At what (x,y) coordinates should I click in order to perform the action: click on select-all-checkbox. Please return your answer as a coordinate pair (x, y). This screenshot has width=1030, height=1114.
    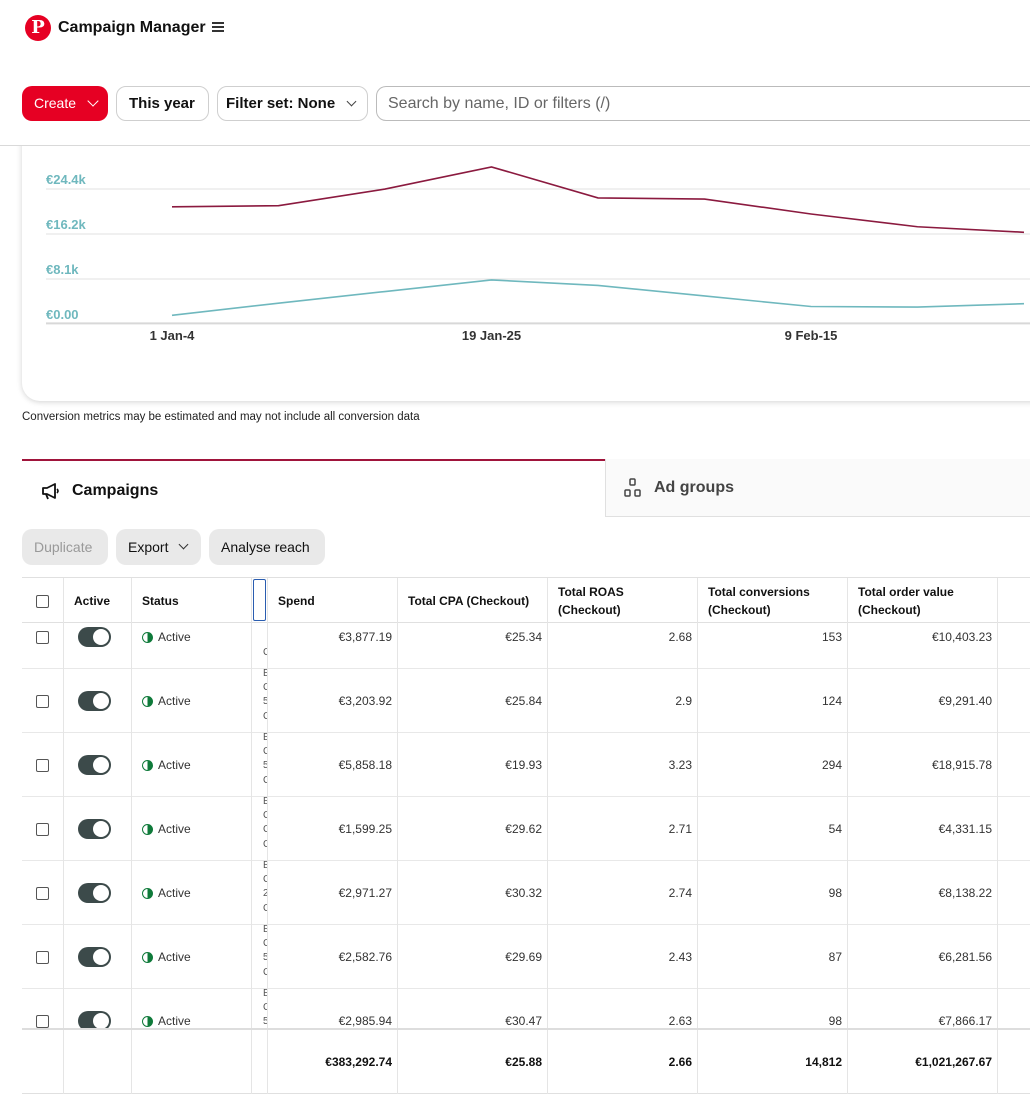
    Looking at the image, I should click on (42, 601).